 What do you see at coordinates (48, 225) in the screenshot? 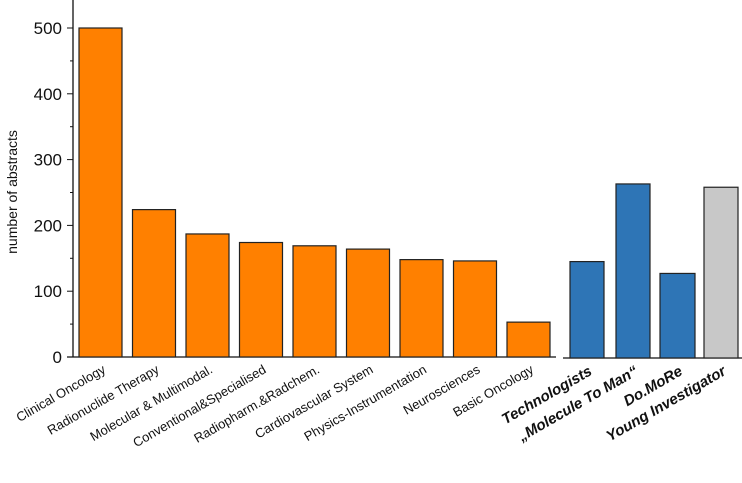
I see `y-tick-label: 200` at bounding box center [48, 225].